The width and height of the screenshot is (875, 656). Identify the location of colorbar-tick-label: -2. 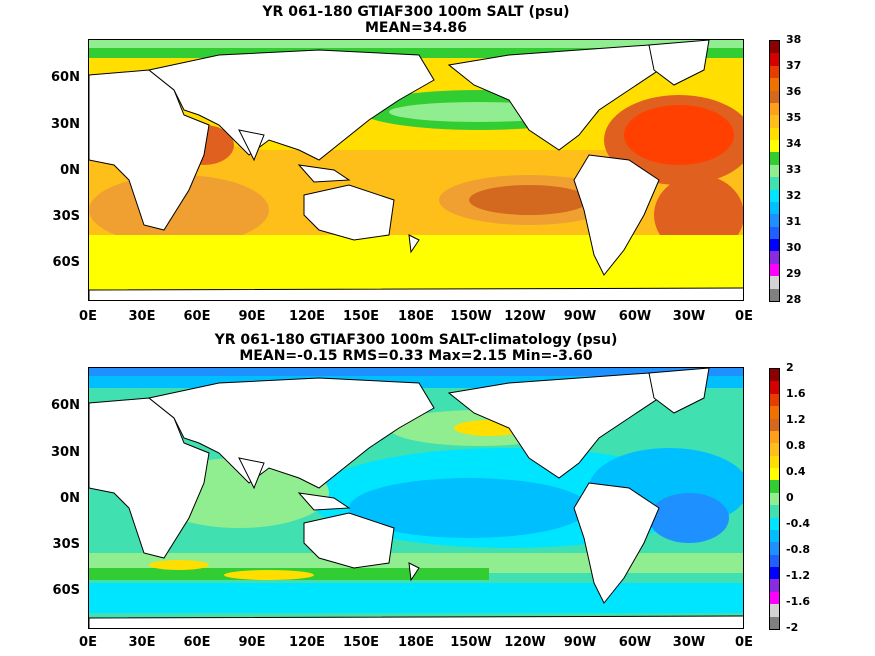
(792, 627).